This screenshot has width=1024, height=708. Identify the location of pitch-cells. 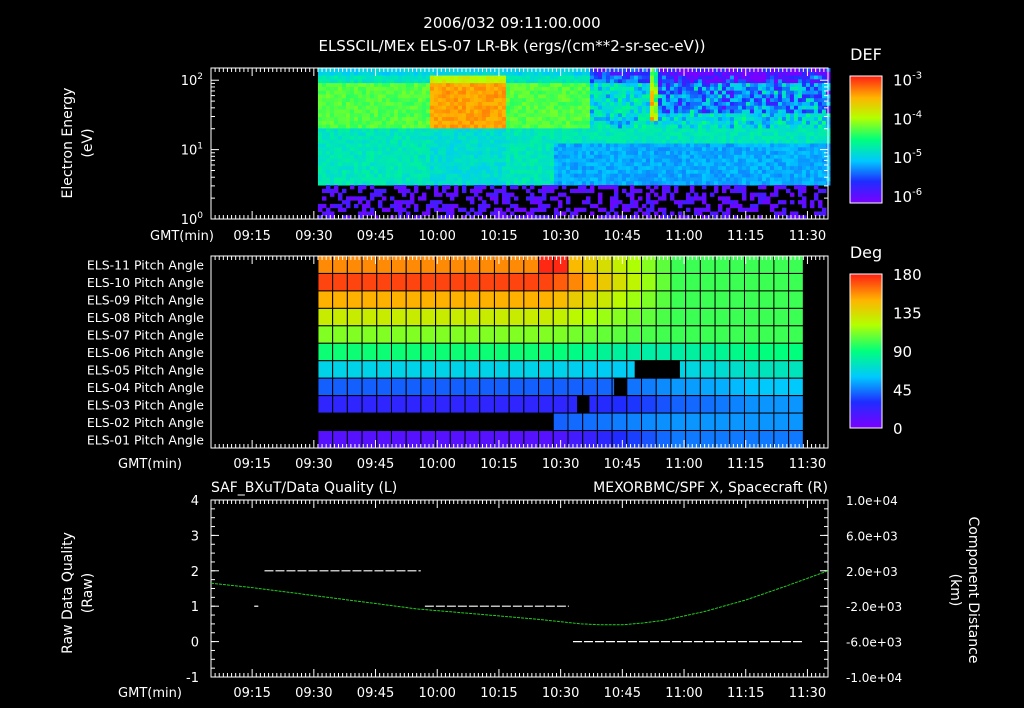
(560, 352).